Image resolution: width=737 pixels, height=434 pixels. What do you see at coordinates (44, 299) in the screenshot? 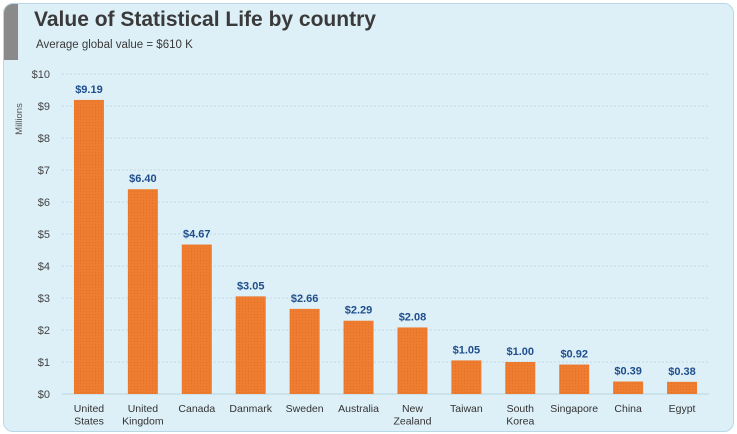
I see `y-tick-label: $3` at bounding box center [44, 299].